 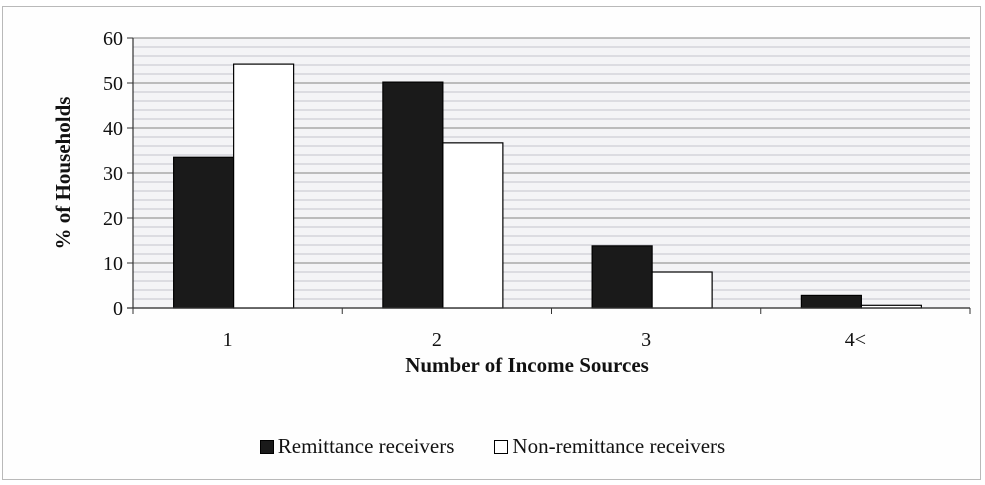 What do you see at coordinates (118, 309) in the screenshot?
I see `y-tick-label: 0` at bounding box center [118, 309].